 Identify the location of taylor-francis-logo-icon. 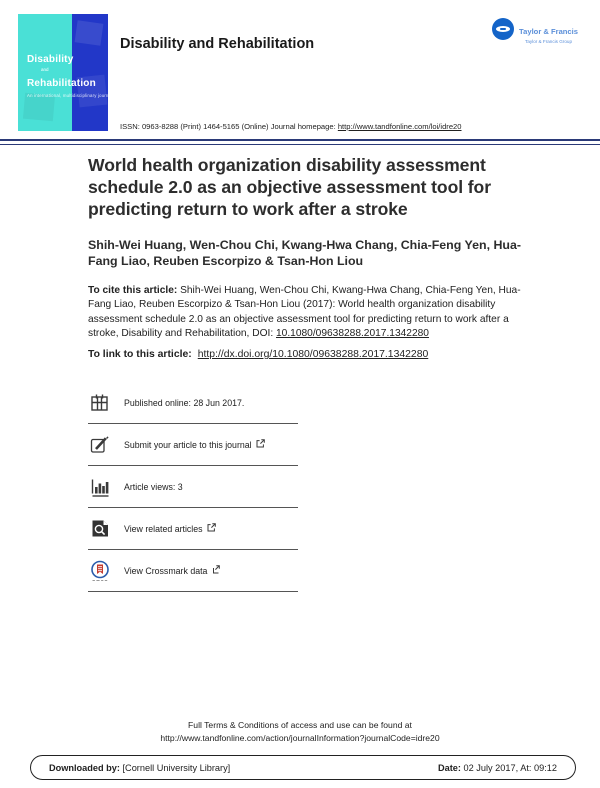
(503, 29).